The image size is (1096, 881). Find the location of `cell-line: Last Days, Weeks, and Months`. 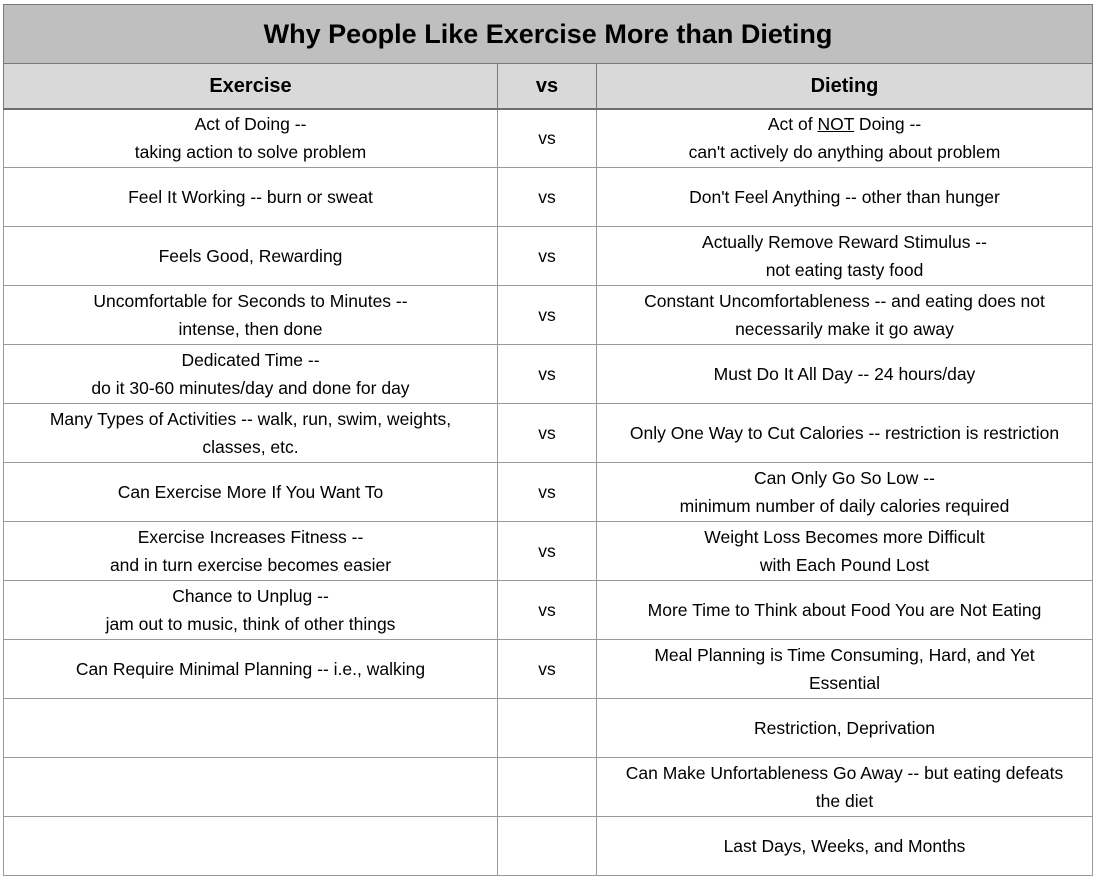

cell-line: Last Days, Weeks, and Months is located at coordinates (844, 846).